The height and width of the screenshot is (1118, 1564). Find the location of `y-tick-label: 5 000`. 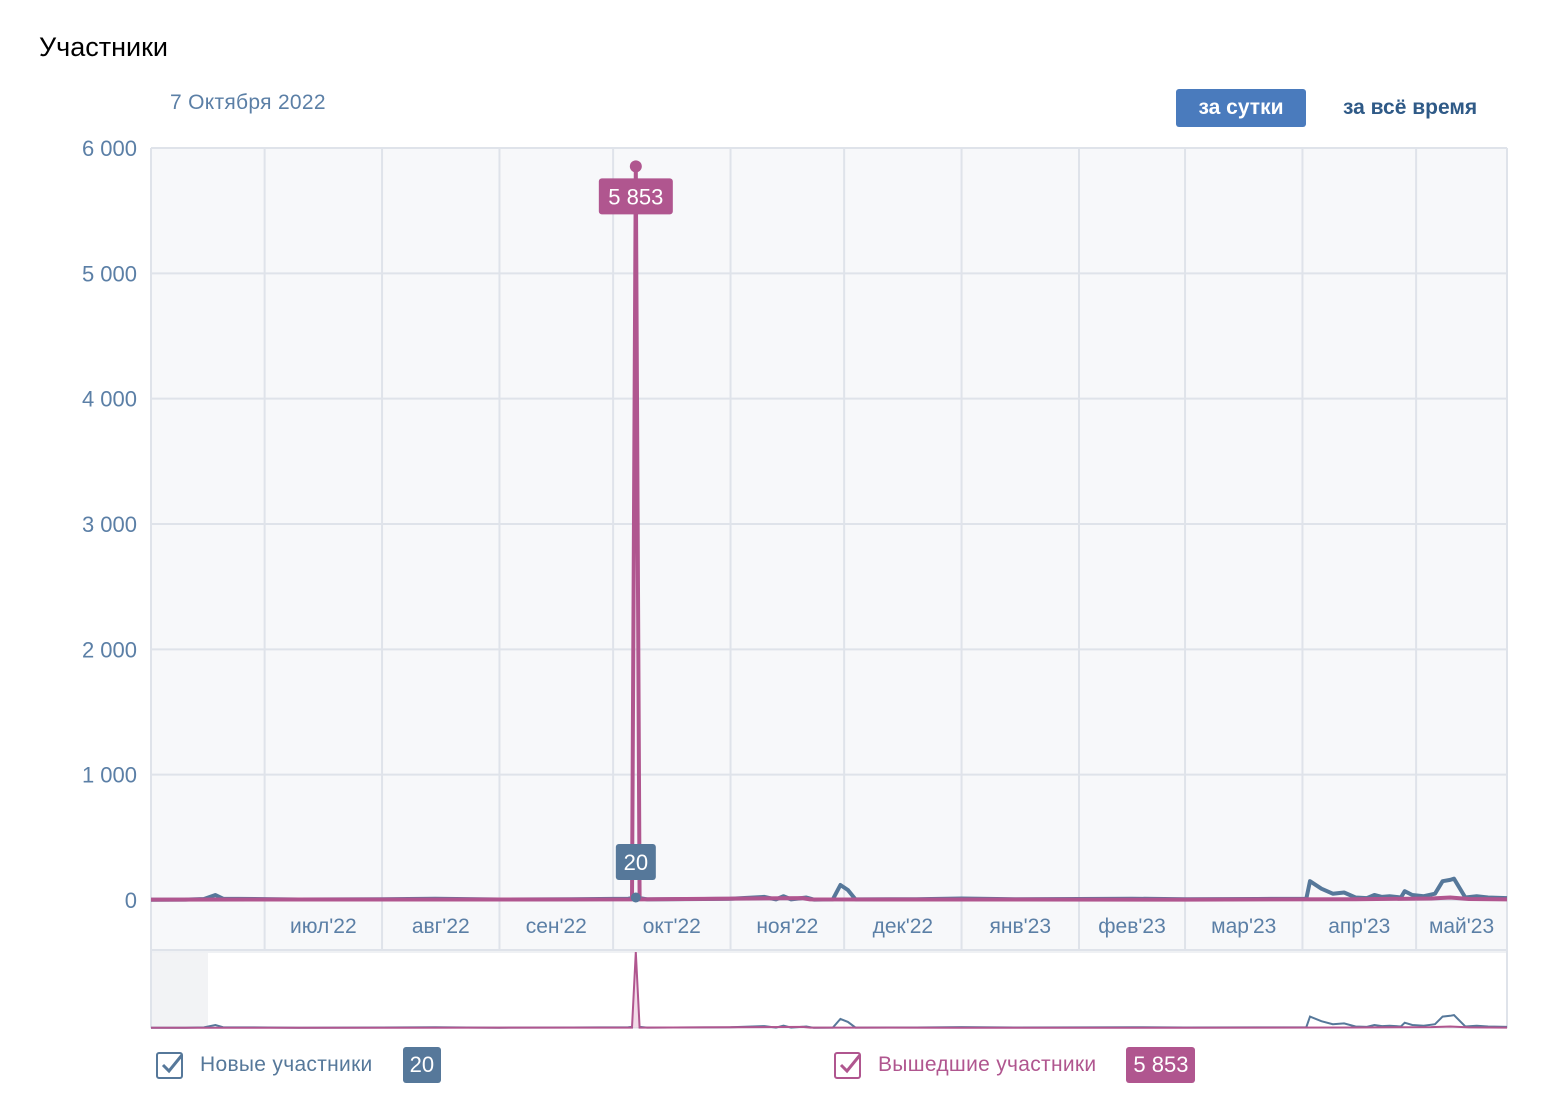

y-tick-label: 5 000 is located at coordinates (109, 273).